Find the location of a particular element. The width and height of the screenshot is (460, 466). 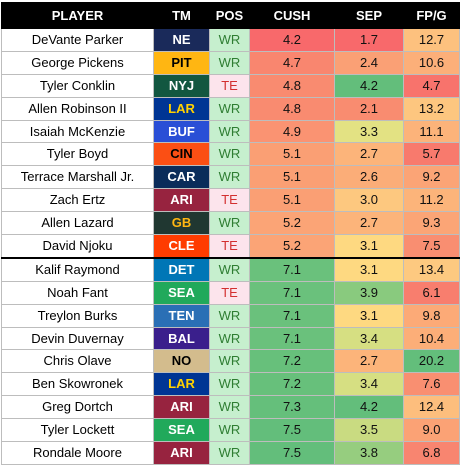

cushion-value: 7.5 is located at coordinates (292, 430).